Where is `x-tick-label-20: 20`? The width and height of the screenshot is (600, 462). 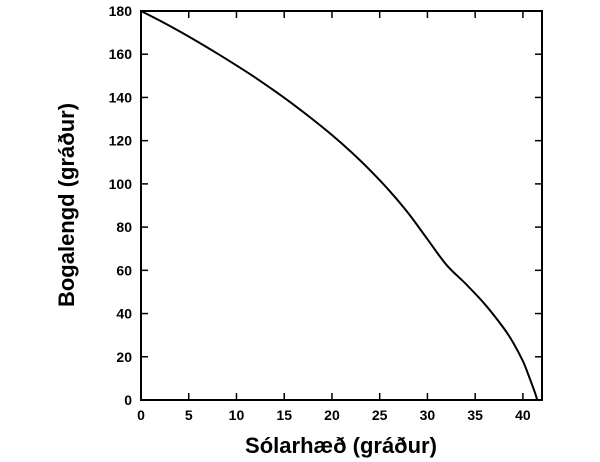
x-tick-label-20: 20 is located at coordinates (332, 415).